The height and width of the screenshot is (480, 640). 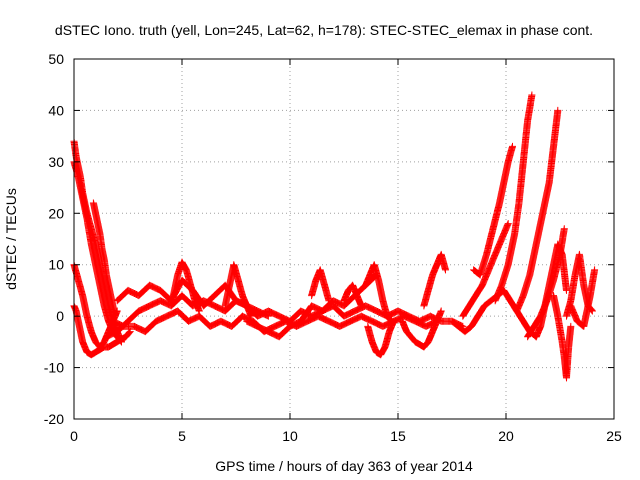 What do you see at coordinates (56, 265) in the screenshot?
I see `y-tick-label: 10` at bounding box center [56, 265].